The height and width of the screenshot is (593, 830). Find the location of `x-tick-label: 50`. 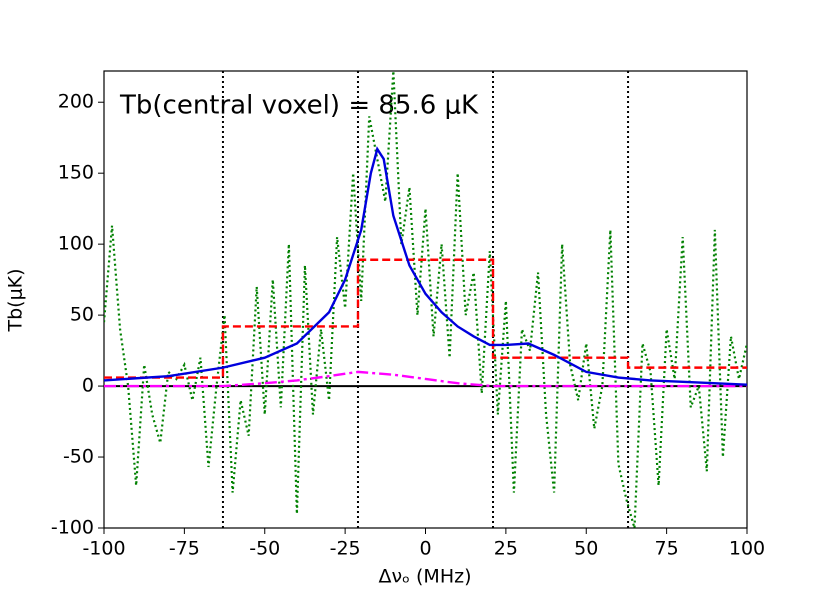

x-tick-label: 50 is located at coordinates (586, 549).